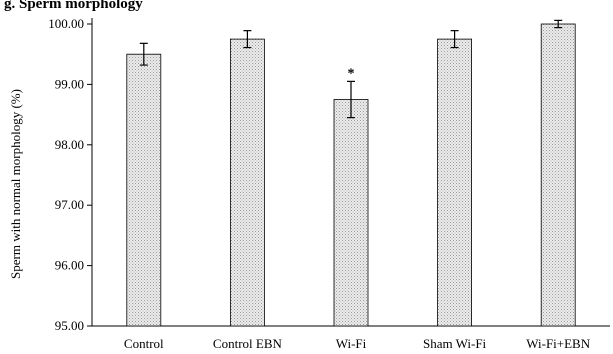 The height and width of the screenshot is (354, 613). I want to click on y-tick-label: 98.00, so click(69, 144).